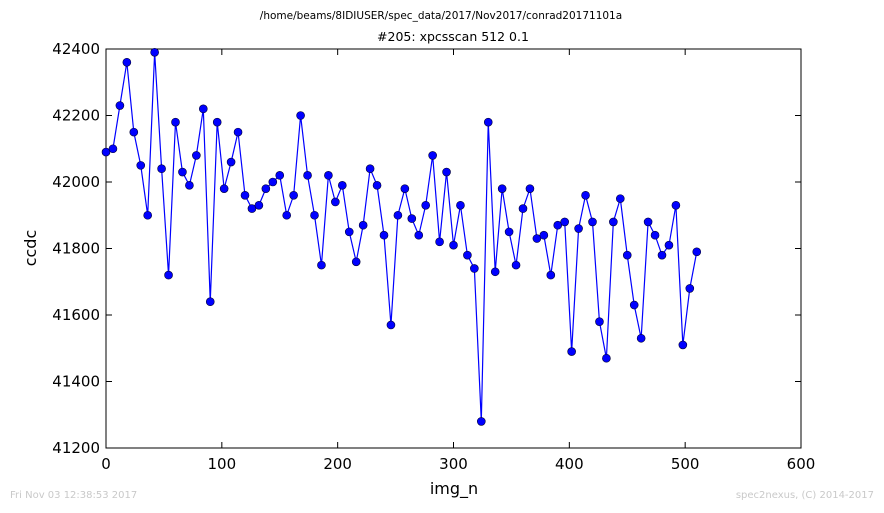  What do you see at coordinates (805, 495) in the screenshot?
I see `footer-credit: spec2nexus, (C) 2014-2017` at bounding box center [805, 495].